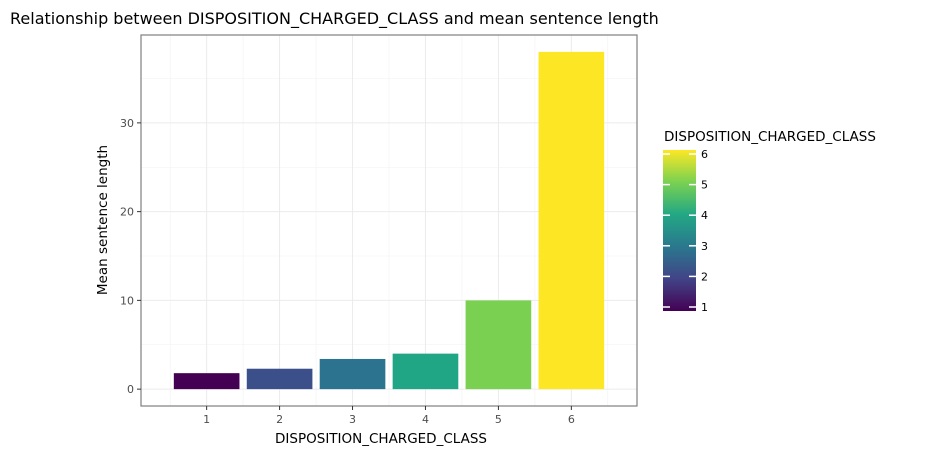  What do you see at coordinates (704, 185) in the screenshot?
I see `colorbar-label: 5` at bounding box center [704, 185].